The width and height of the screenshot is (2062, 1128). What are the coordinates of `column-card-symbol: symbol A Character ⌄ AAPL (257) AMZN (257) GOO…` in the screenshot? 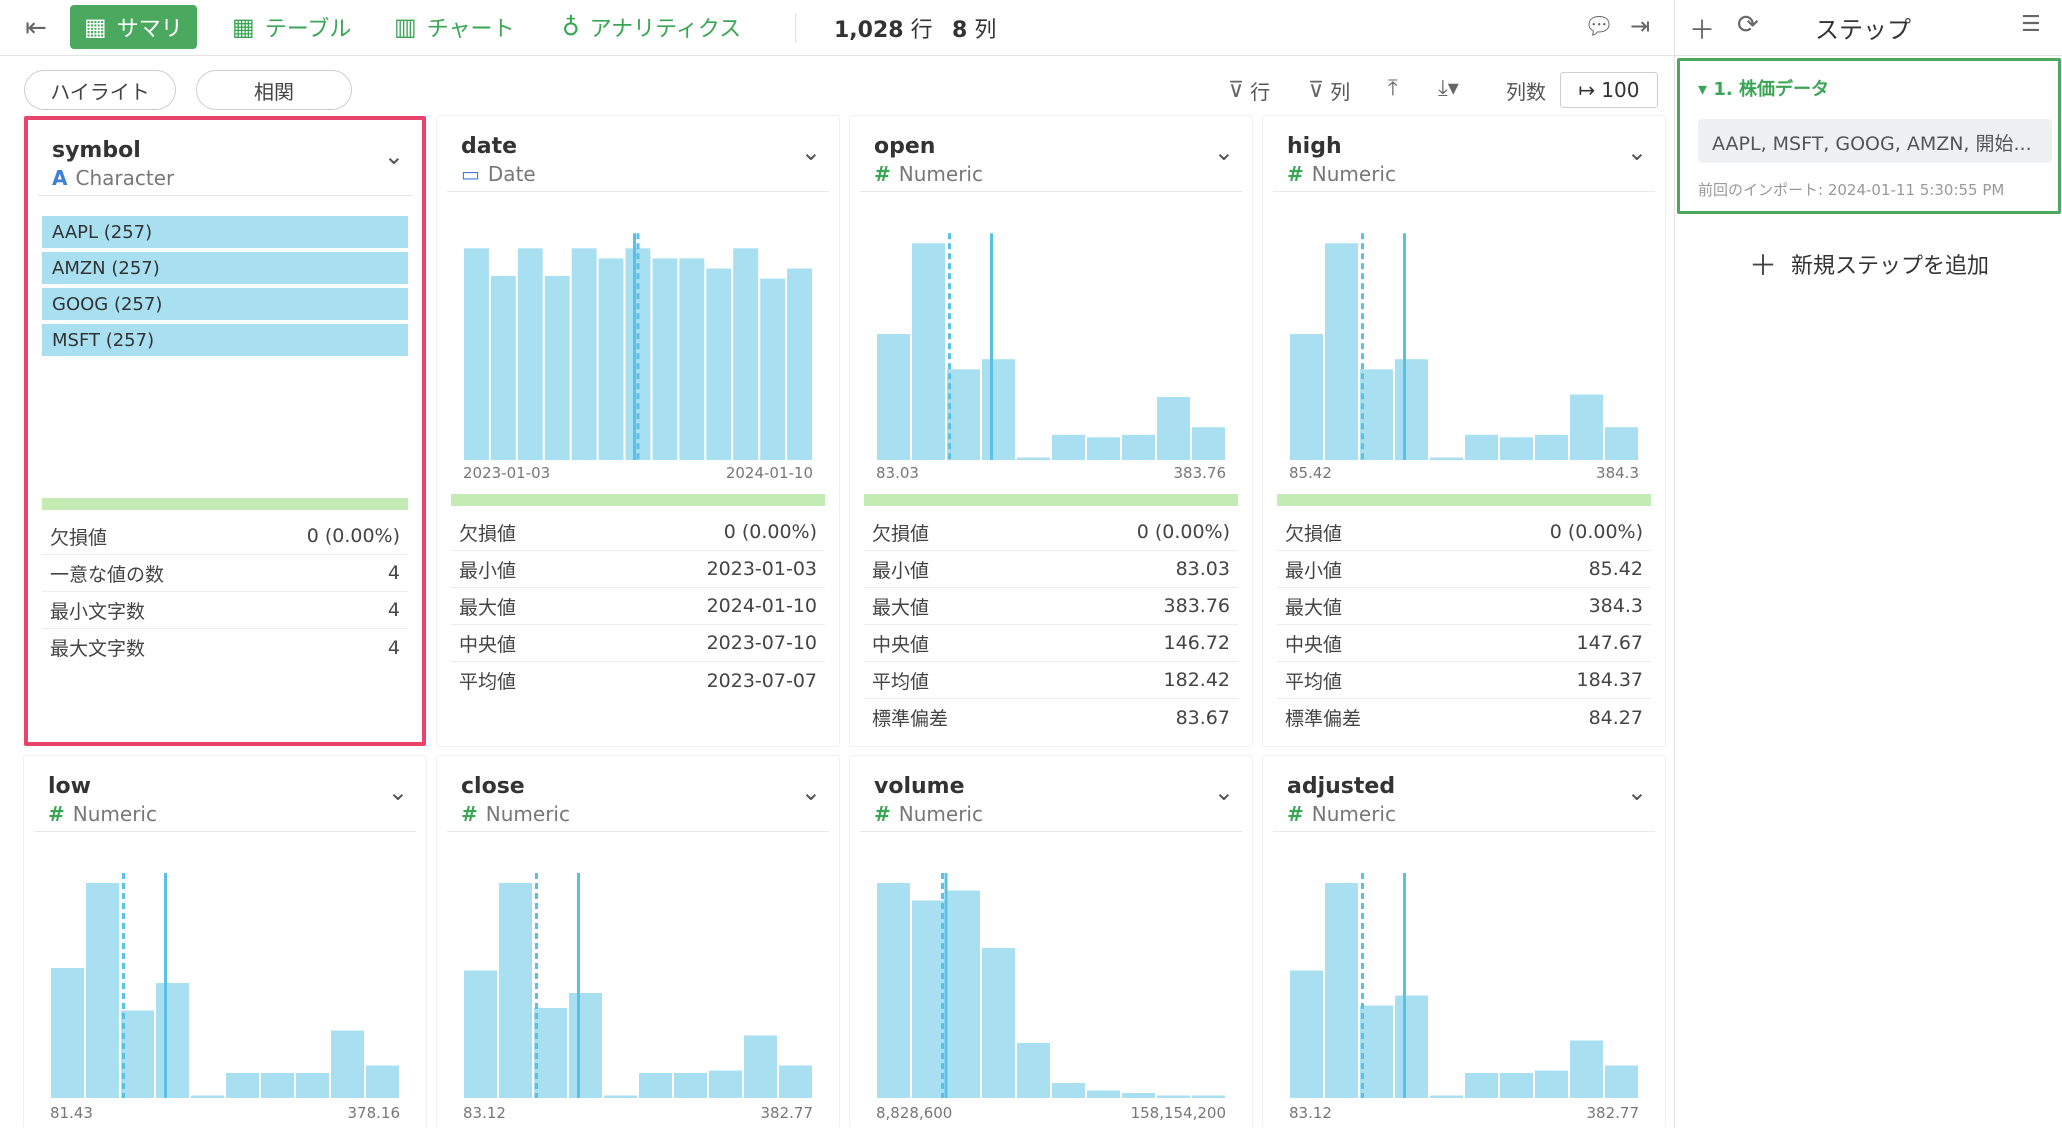 It's located at (225, 431).